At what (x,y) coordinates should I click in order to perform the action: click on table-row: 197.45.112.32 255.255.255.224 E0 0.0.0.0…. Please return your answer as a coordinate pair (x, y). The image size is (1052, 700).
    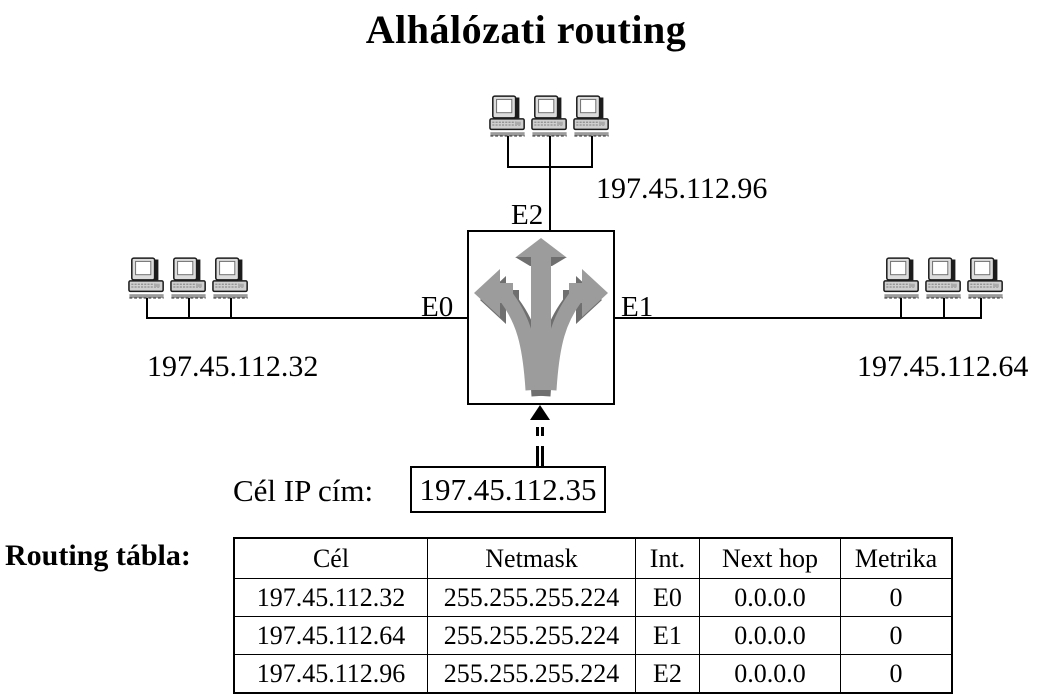
    Looking at the image, I should click on (593, 597).